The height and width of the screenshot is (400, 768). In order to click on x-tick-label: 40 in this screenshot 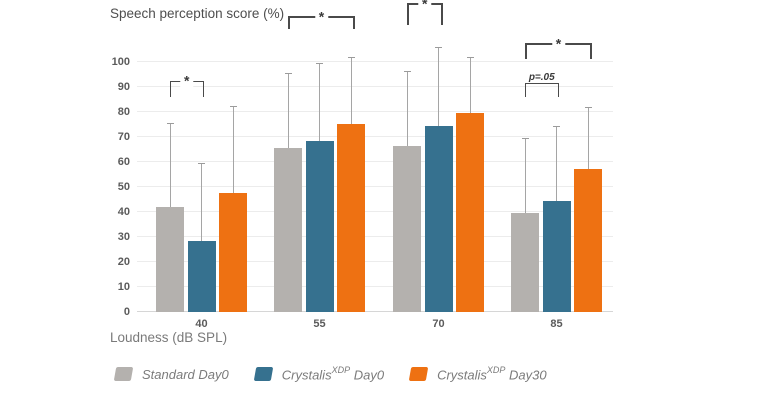, I will do `click(201, 324)`.